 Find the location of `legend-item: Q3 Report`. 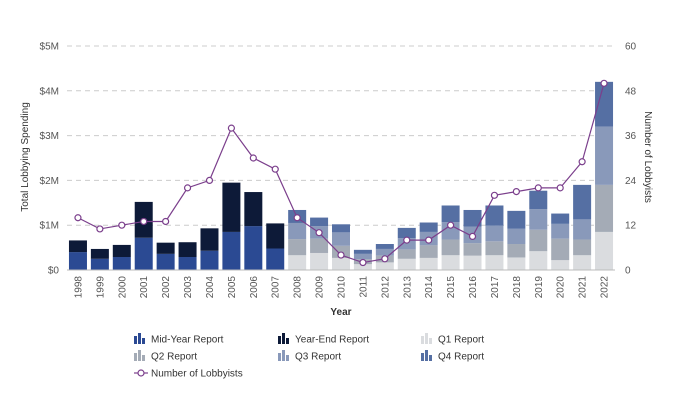

legend-item: Q3 Report is located at coordinates (309, 356).